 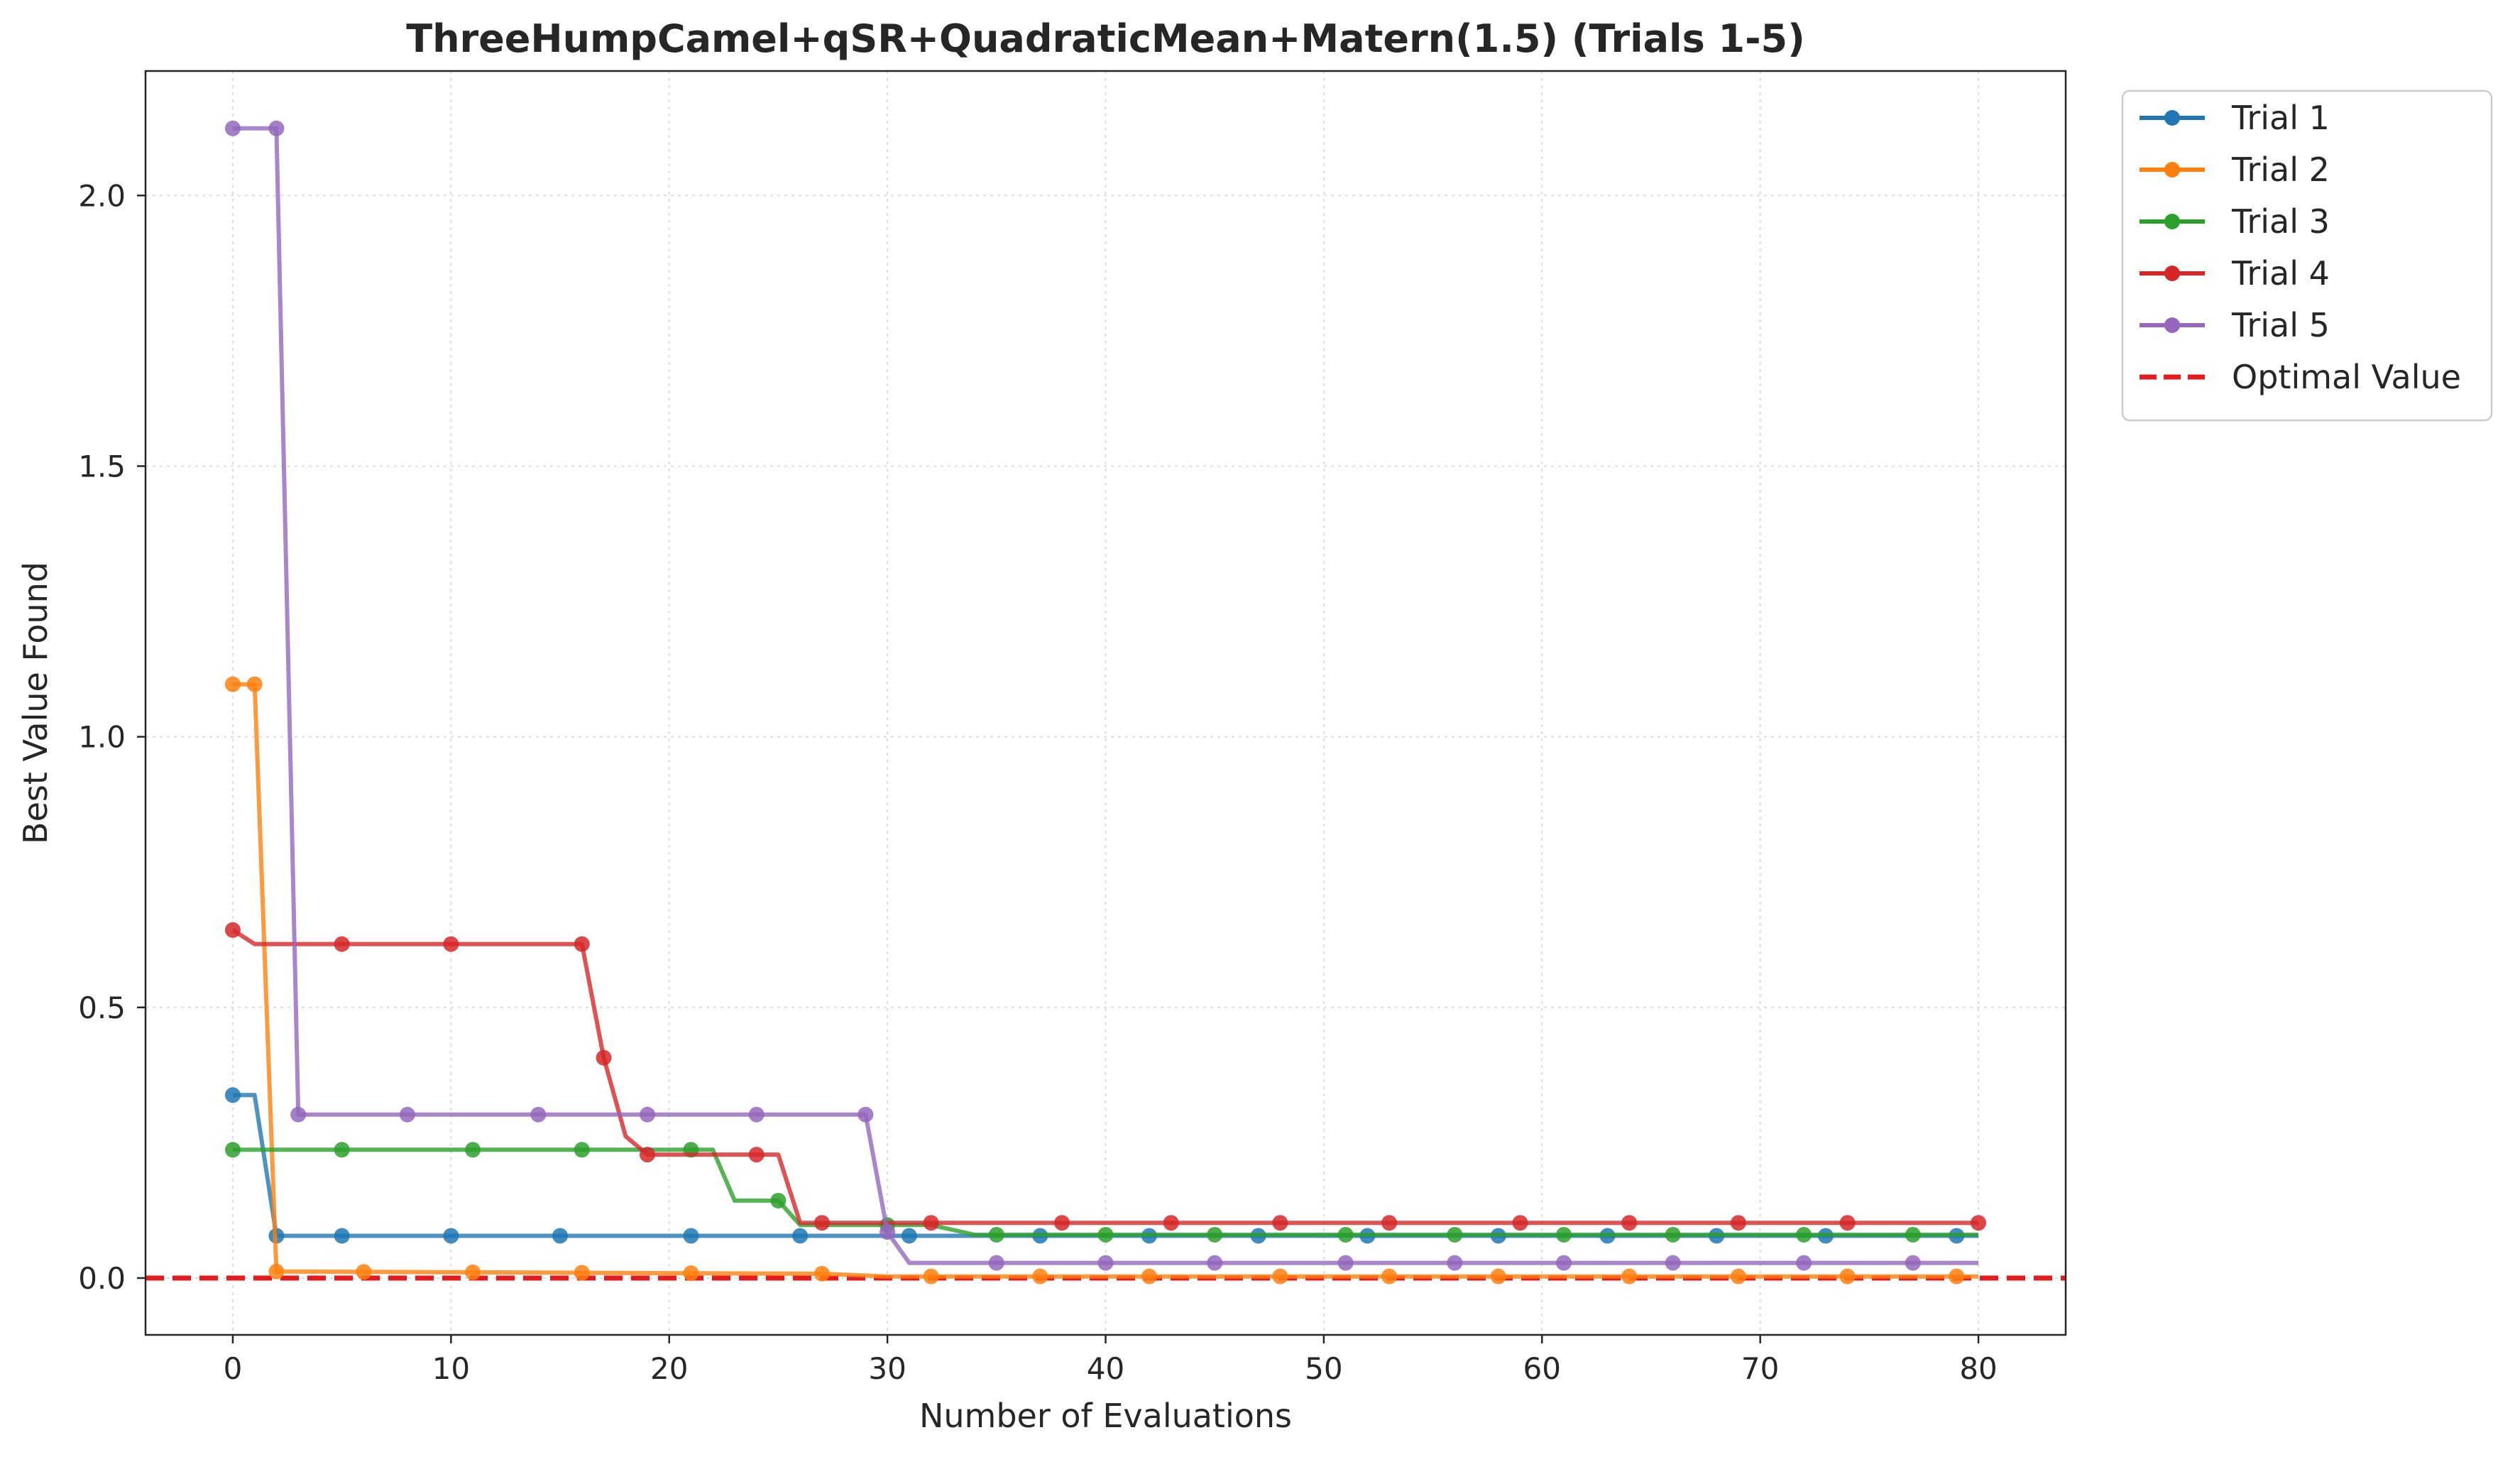 I want to click on legend-label-4: Trial 4, so click(x=2281, y=273).